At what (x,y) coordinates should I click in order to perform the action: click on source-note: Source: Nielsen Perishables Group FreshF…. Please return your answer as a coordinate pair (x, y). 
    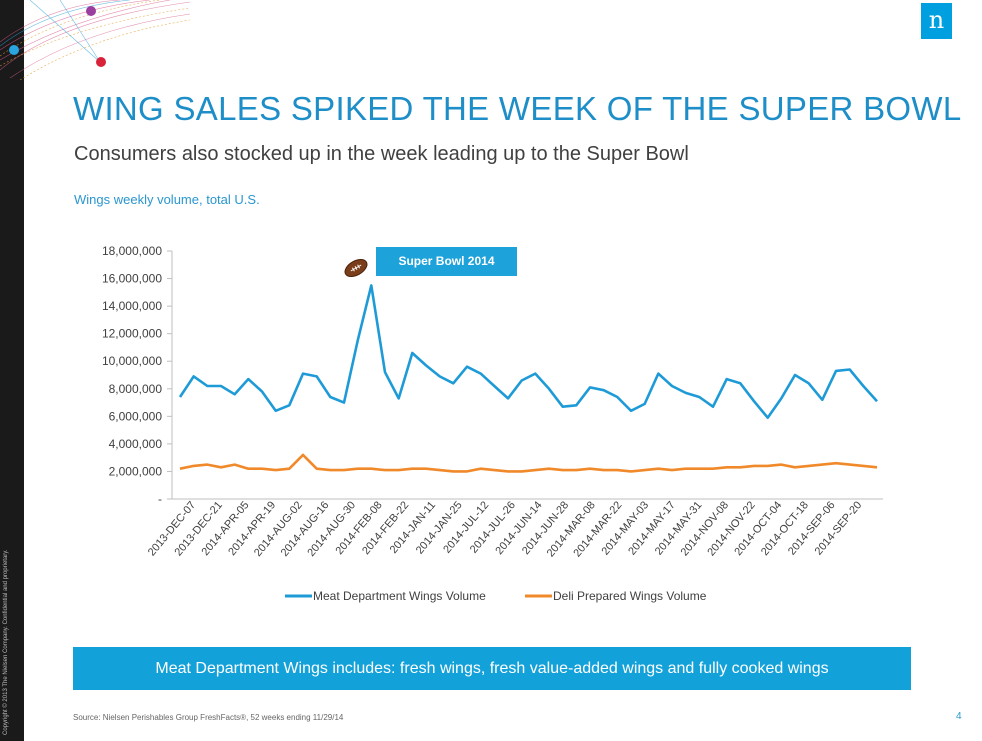
    Looking at the image, I should click on (208, 717).